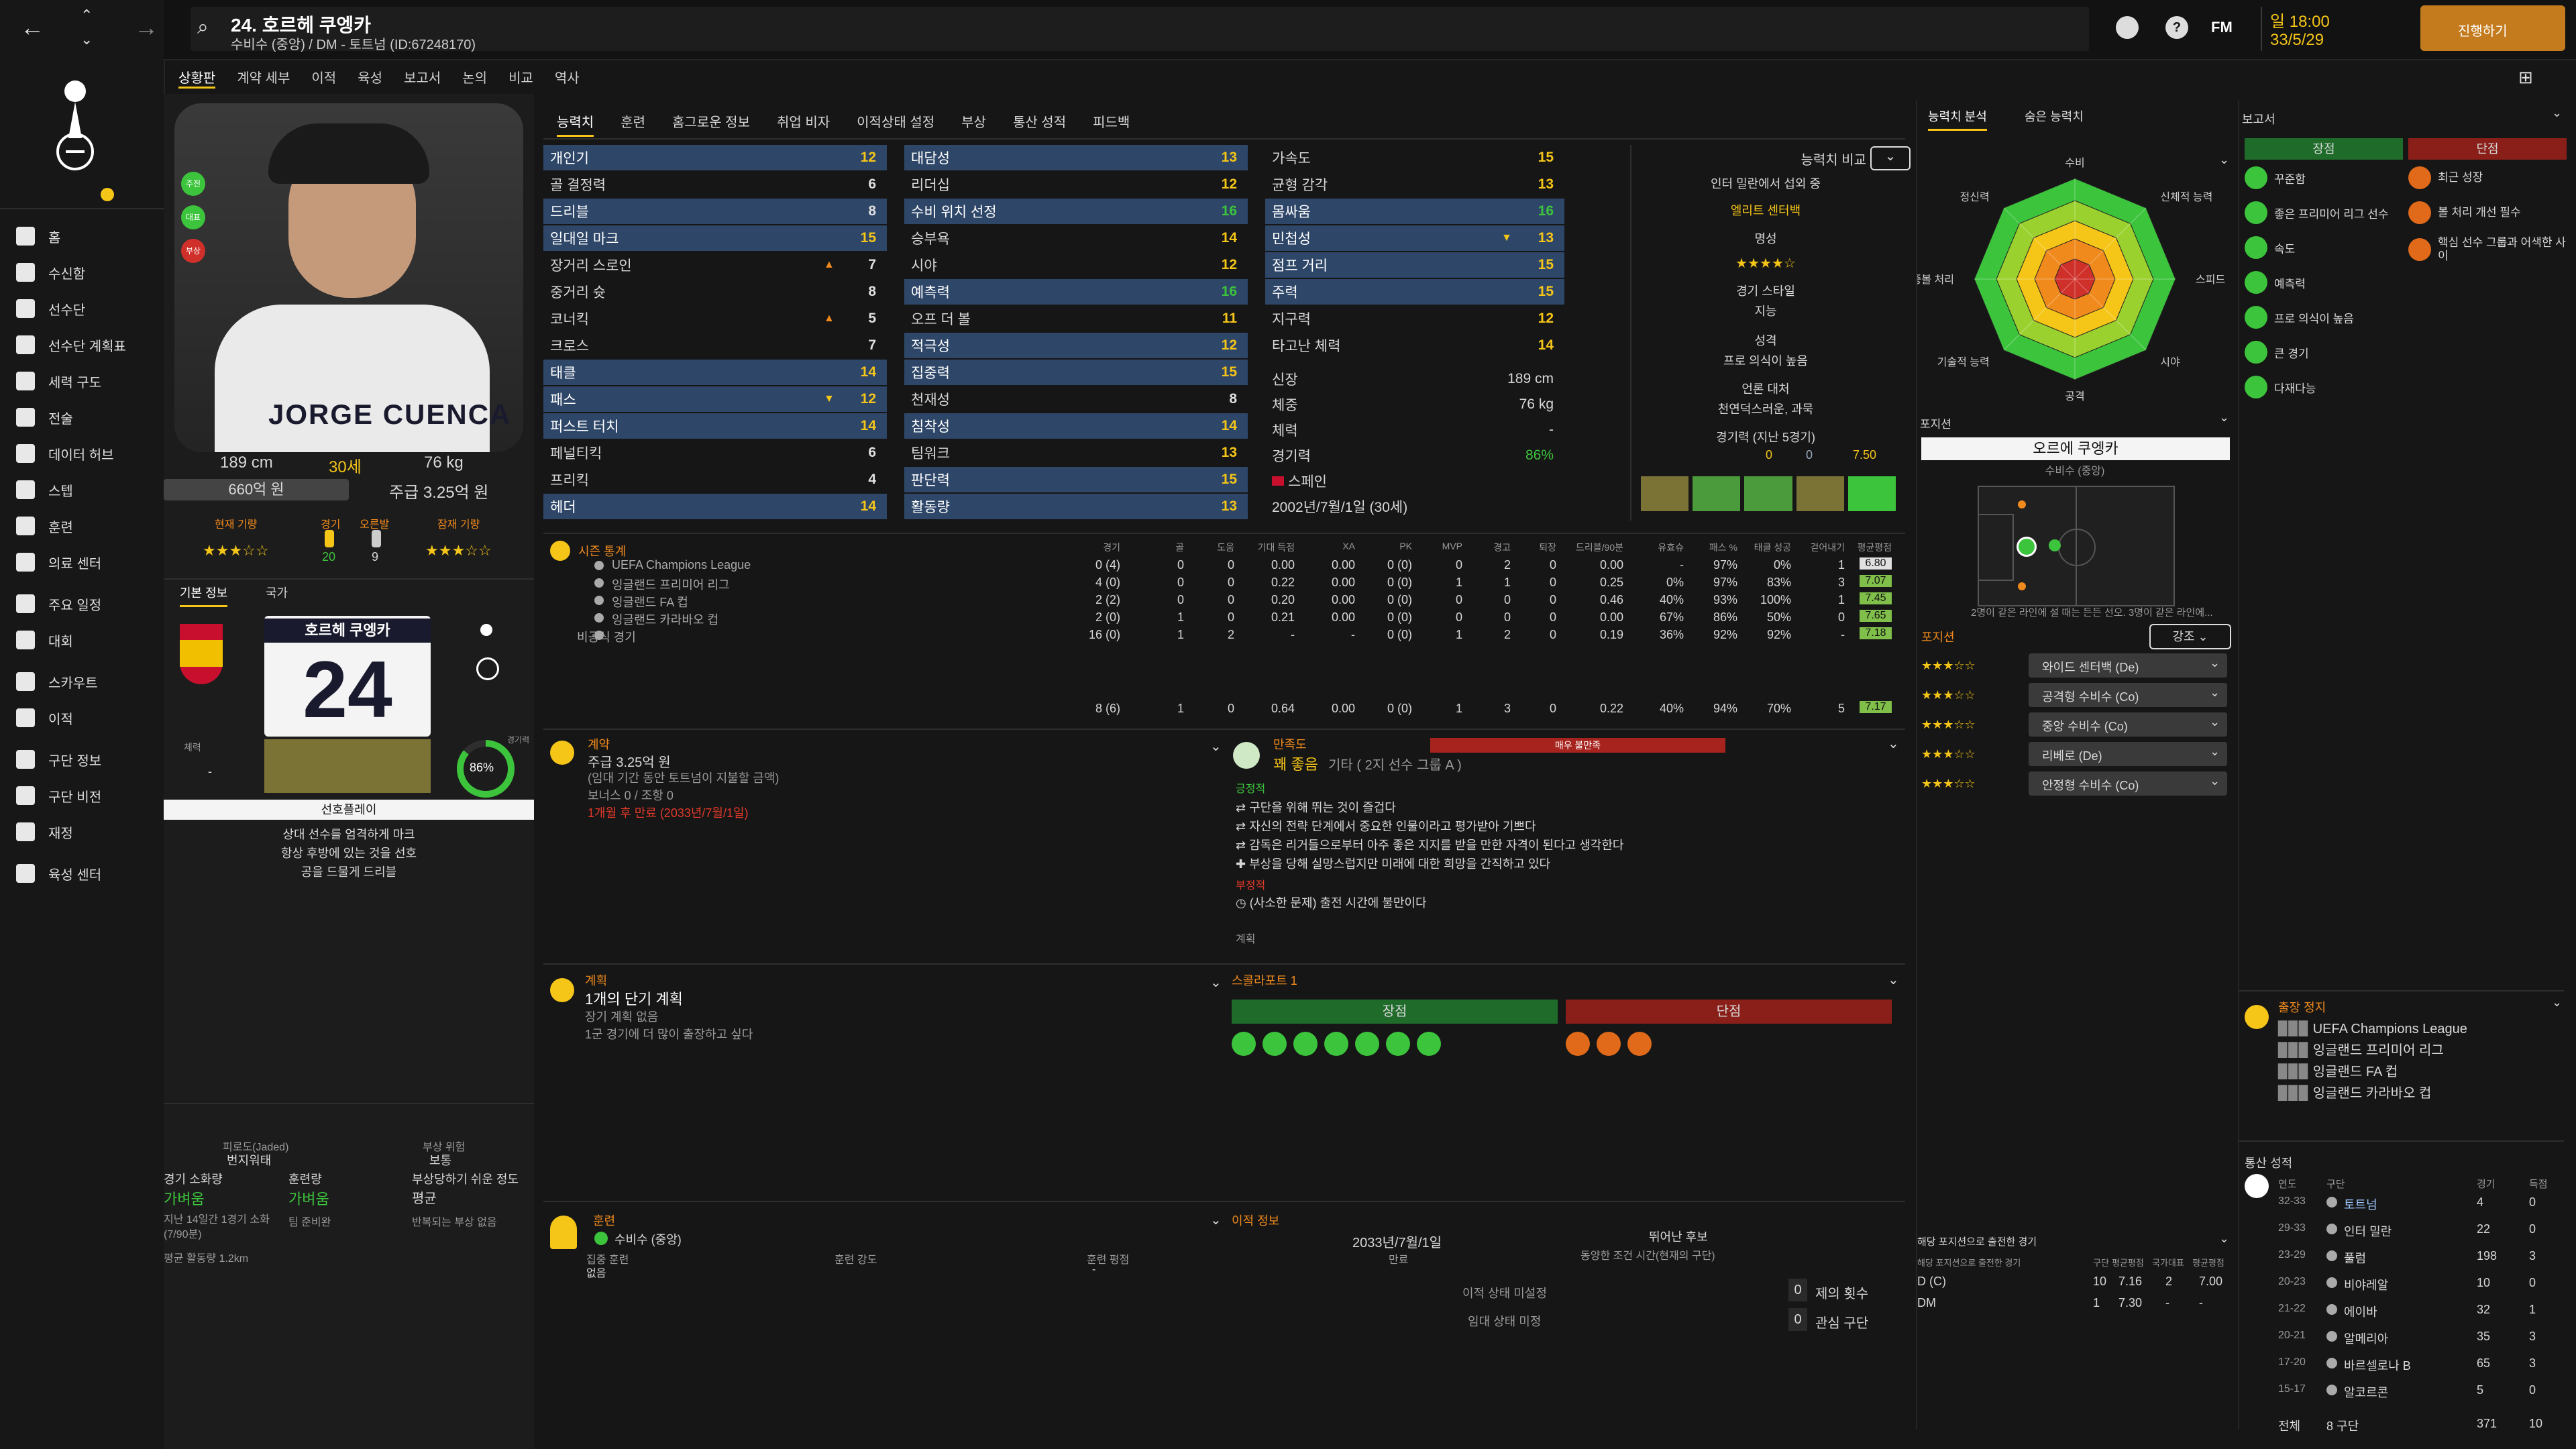  What do you see at coordinates (50, 272) in the screenshot?
I see `sidebar-item-inbox: 수신함` at bounding box center [50, 272].